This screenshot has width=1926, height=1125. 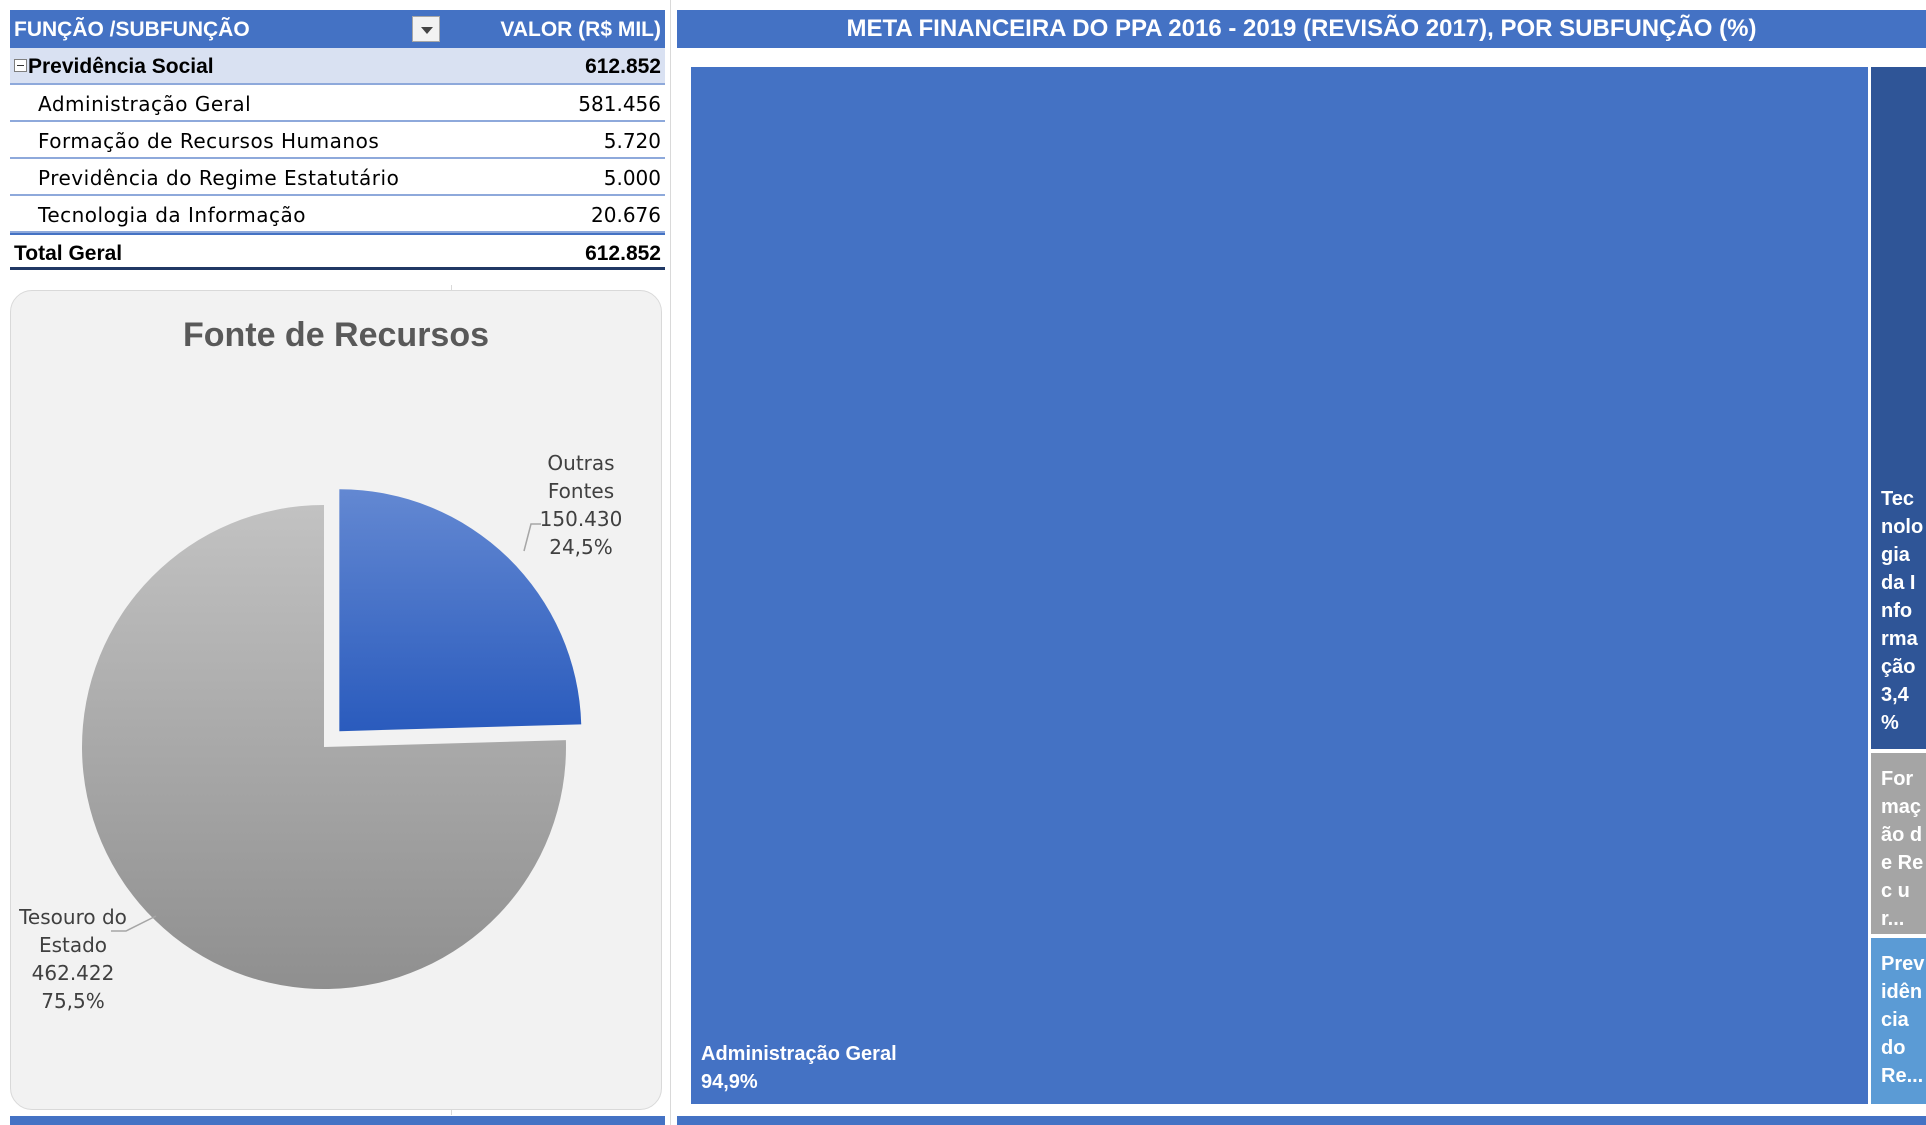 I want to click on tile-percent: 94,9%, so click(x=729, y=1082).